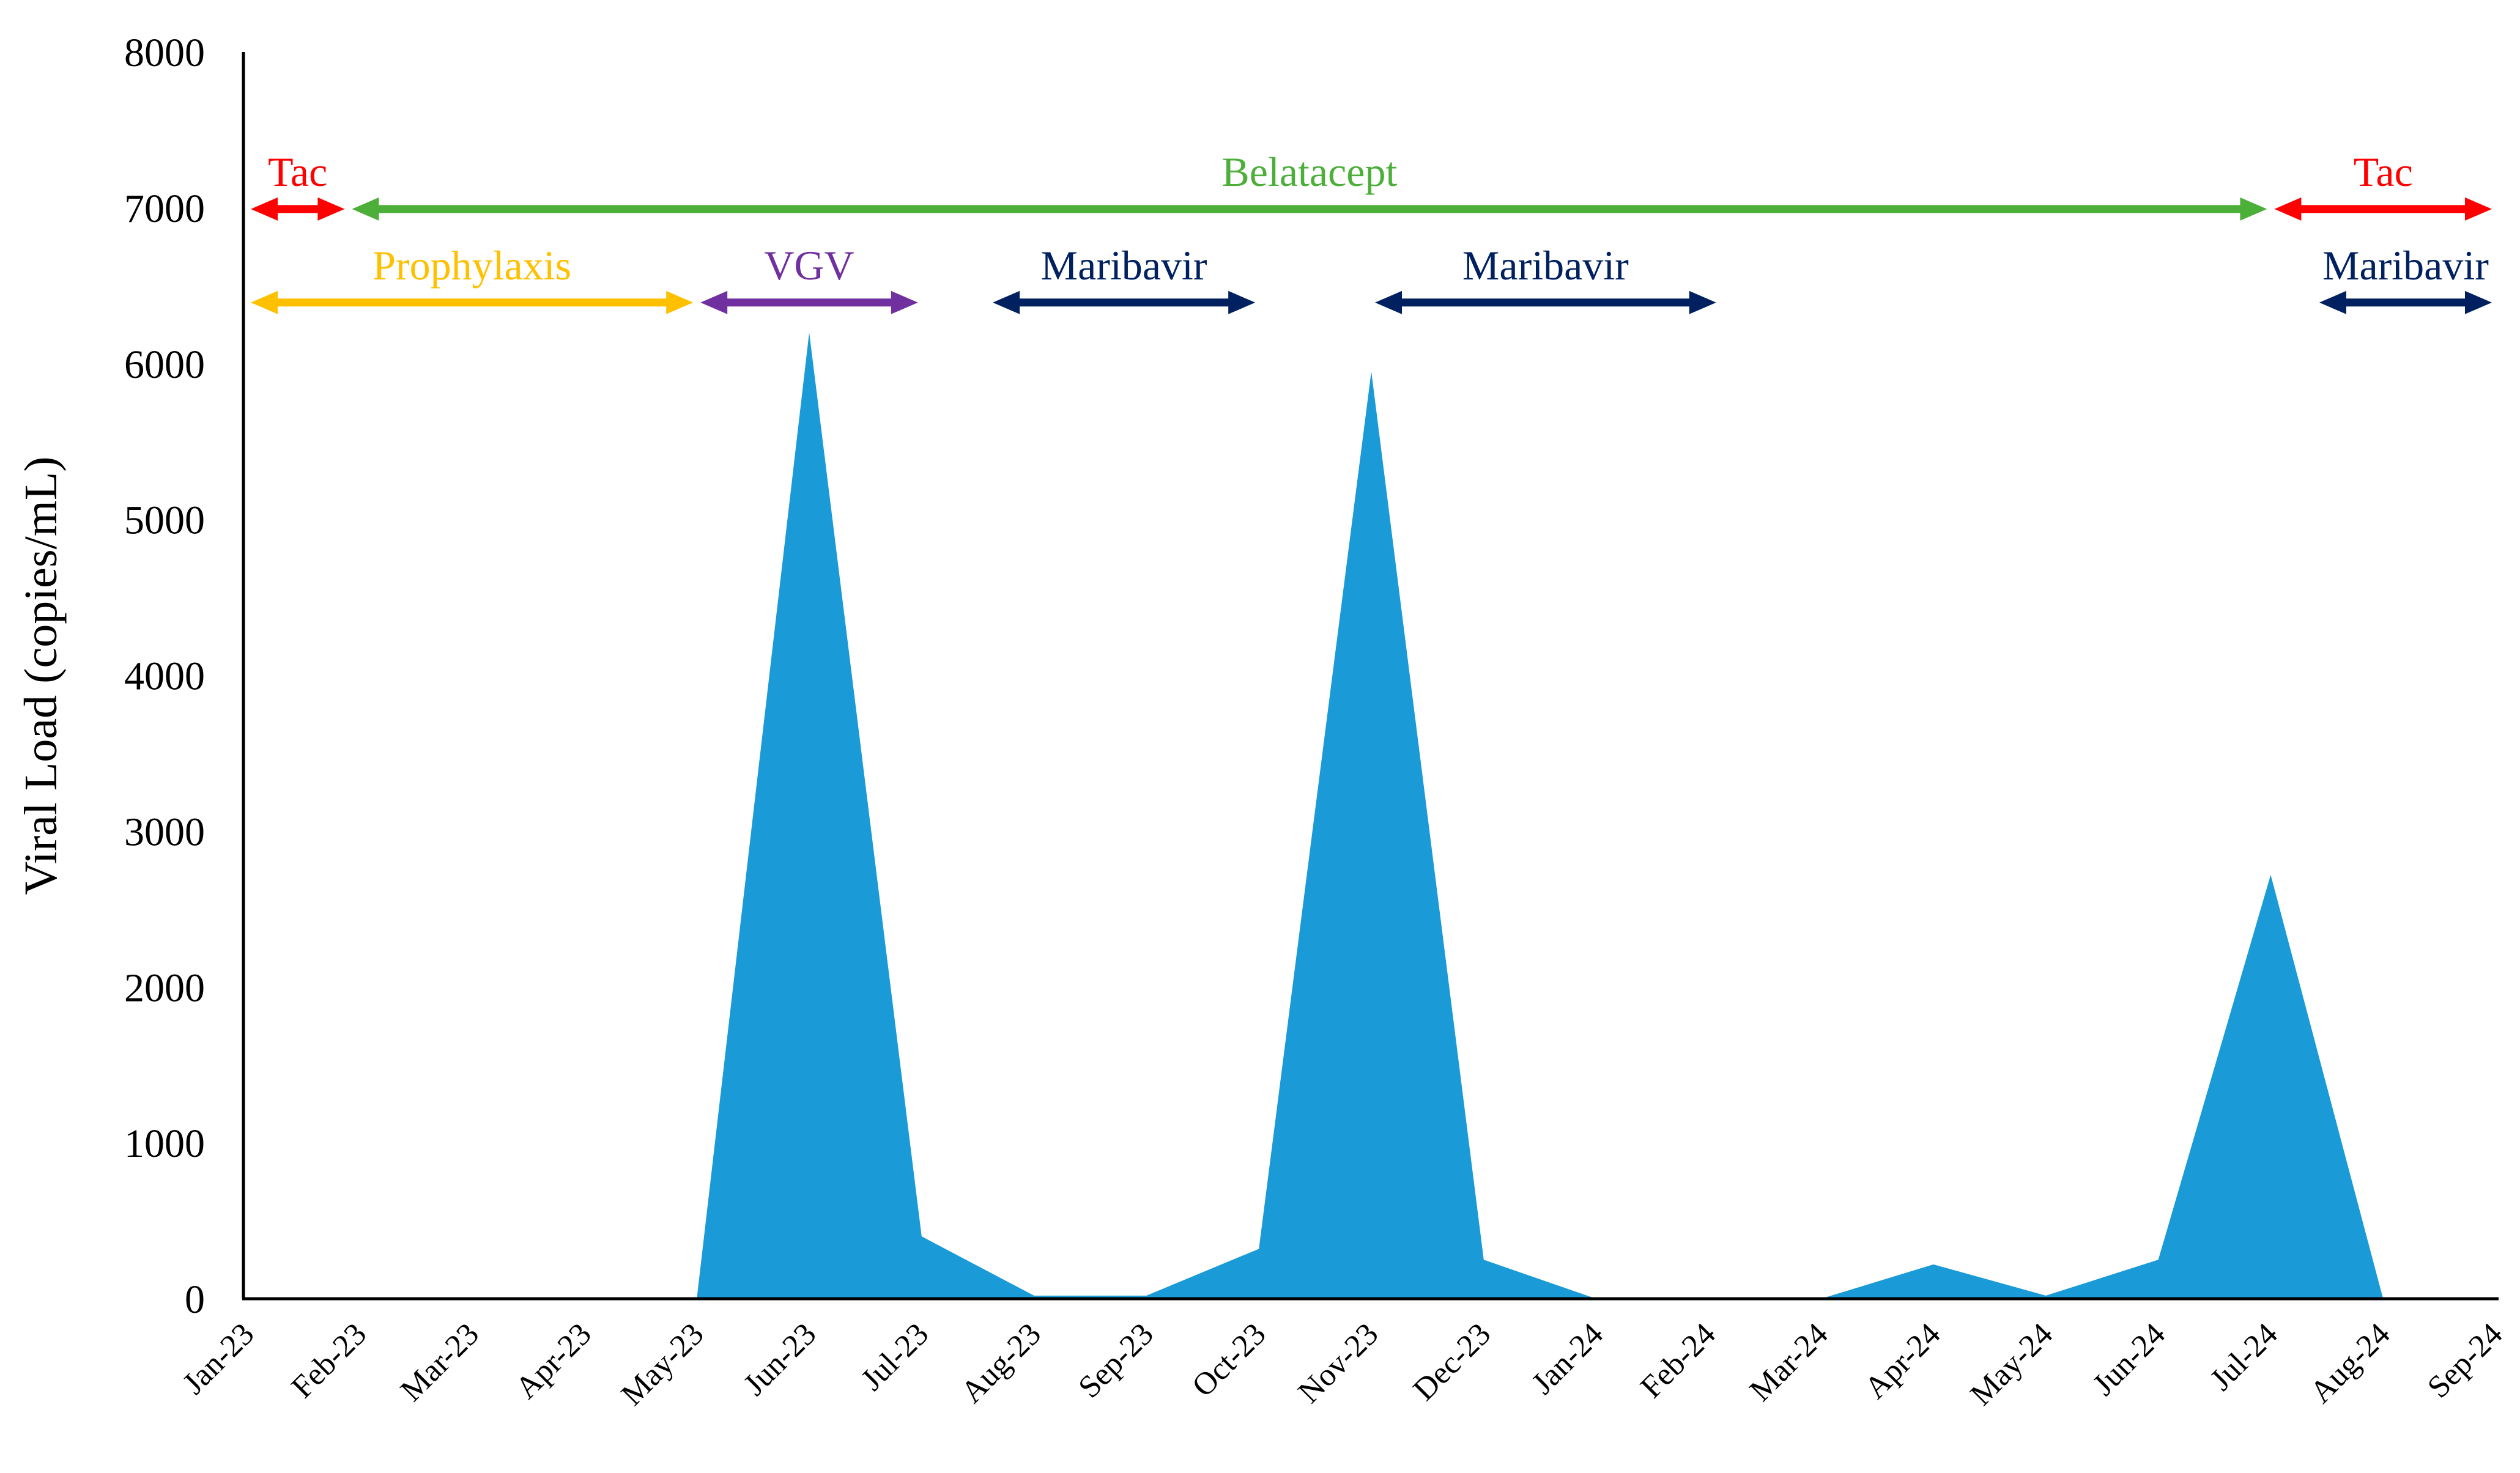  Describe the element at coordinates (329, 1360) in the screenshot. I see `x-tick-label: Feb-23` at that location.